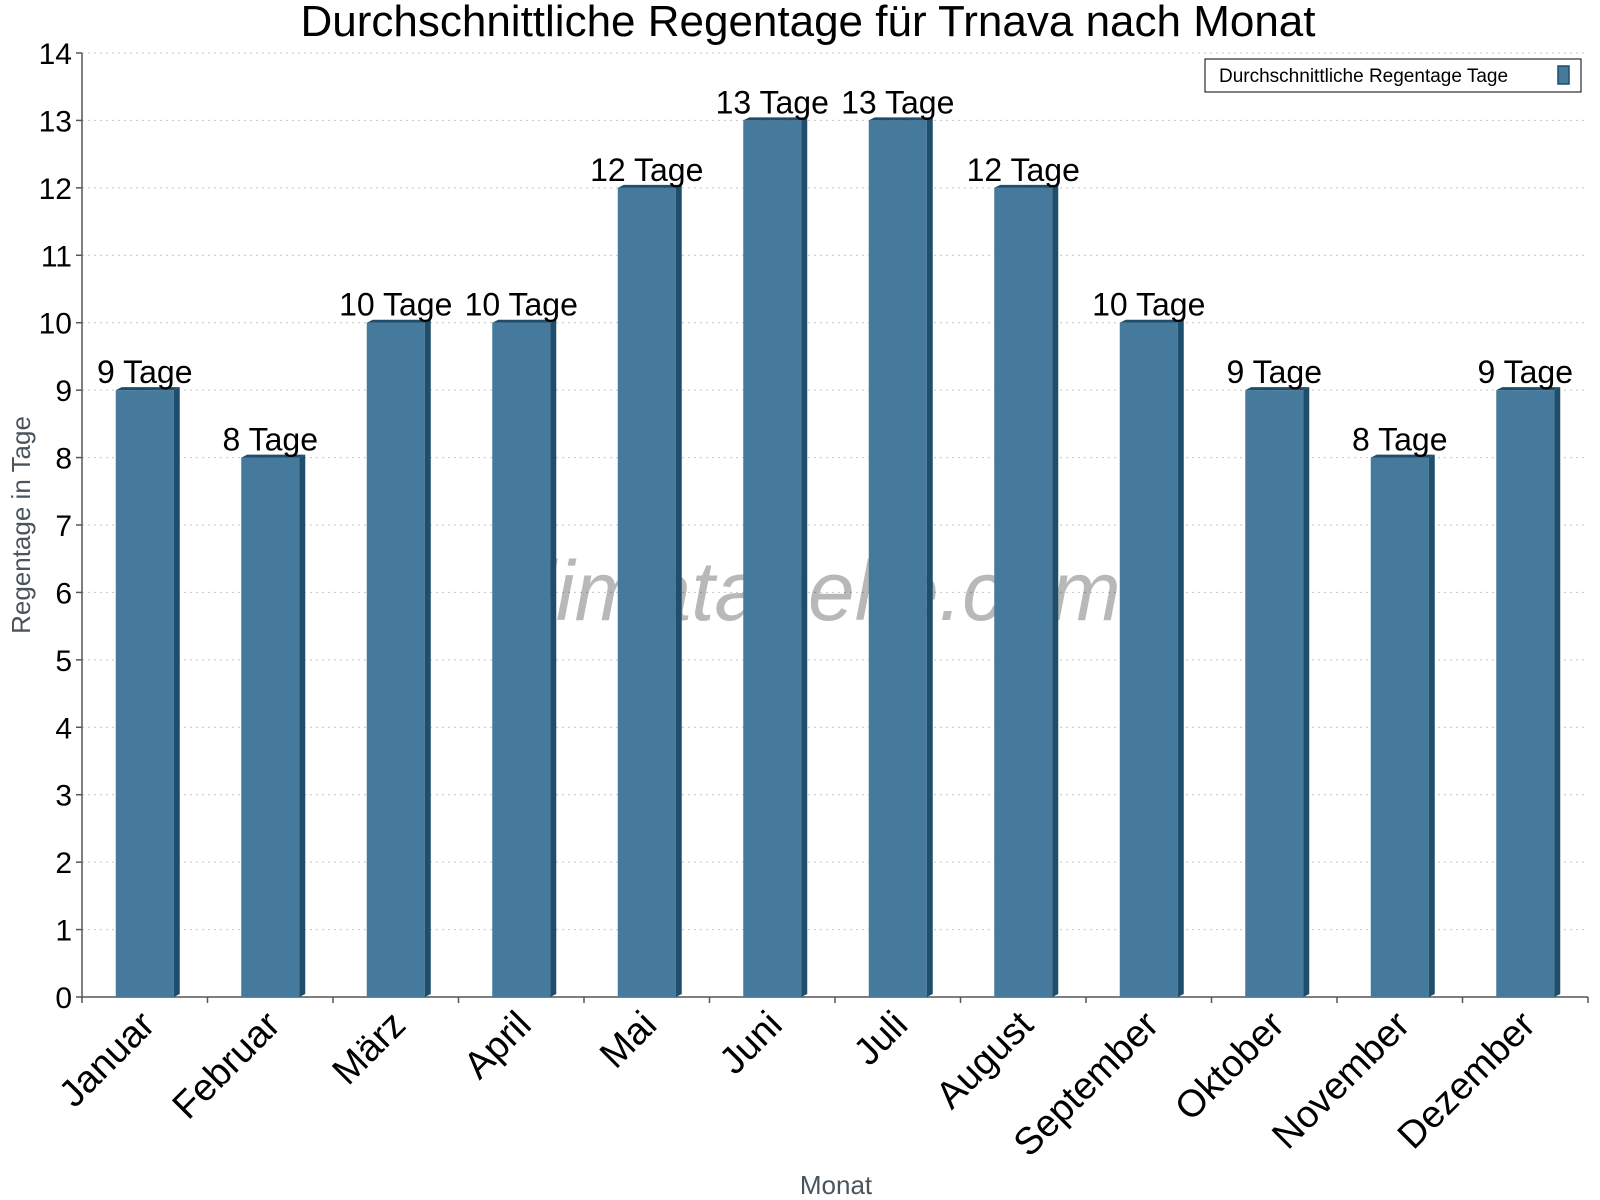 Image resolution: width=1600 pixels, height=1200 pixels. I want to click on y-tick-label: 0, so click(63, 998).